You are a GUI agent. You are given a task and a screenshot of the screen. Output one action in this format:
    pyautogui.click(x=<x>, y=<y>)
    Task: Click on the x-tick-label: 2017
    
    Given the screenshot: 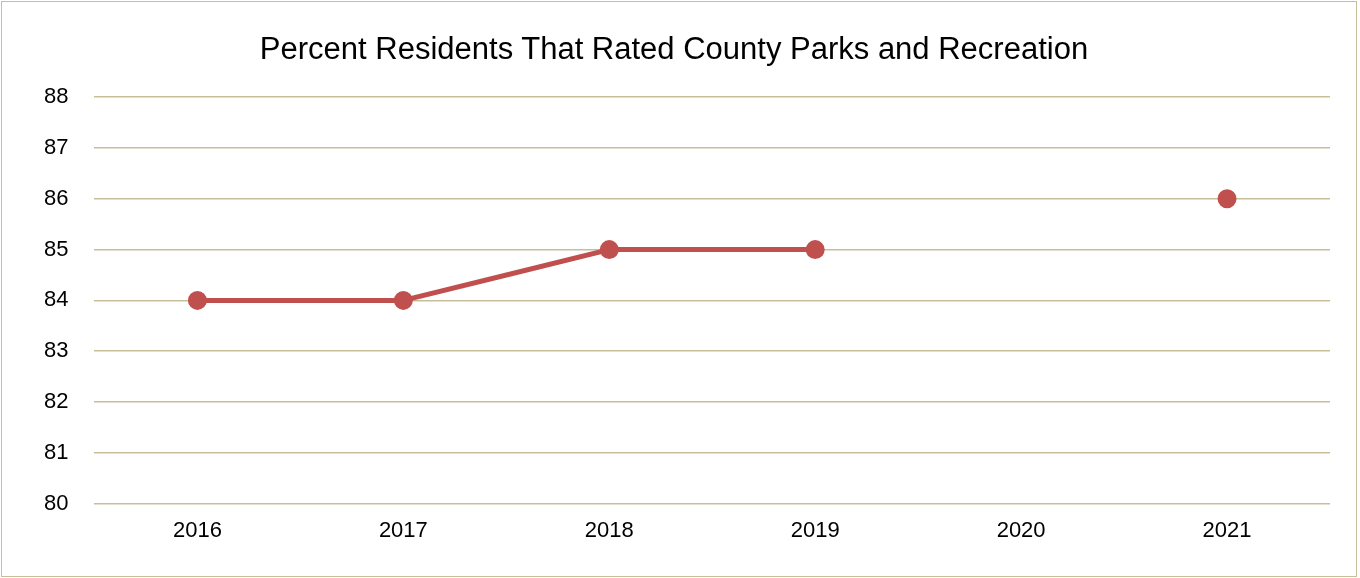 What is the action you would take?
    pyautogui.click(x=403, y=529)
    